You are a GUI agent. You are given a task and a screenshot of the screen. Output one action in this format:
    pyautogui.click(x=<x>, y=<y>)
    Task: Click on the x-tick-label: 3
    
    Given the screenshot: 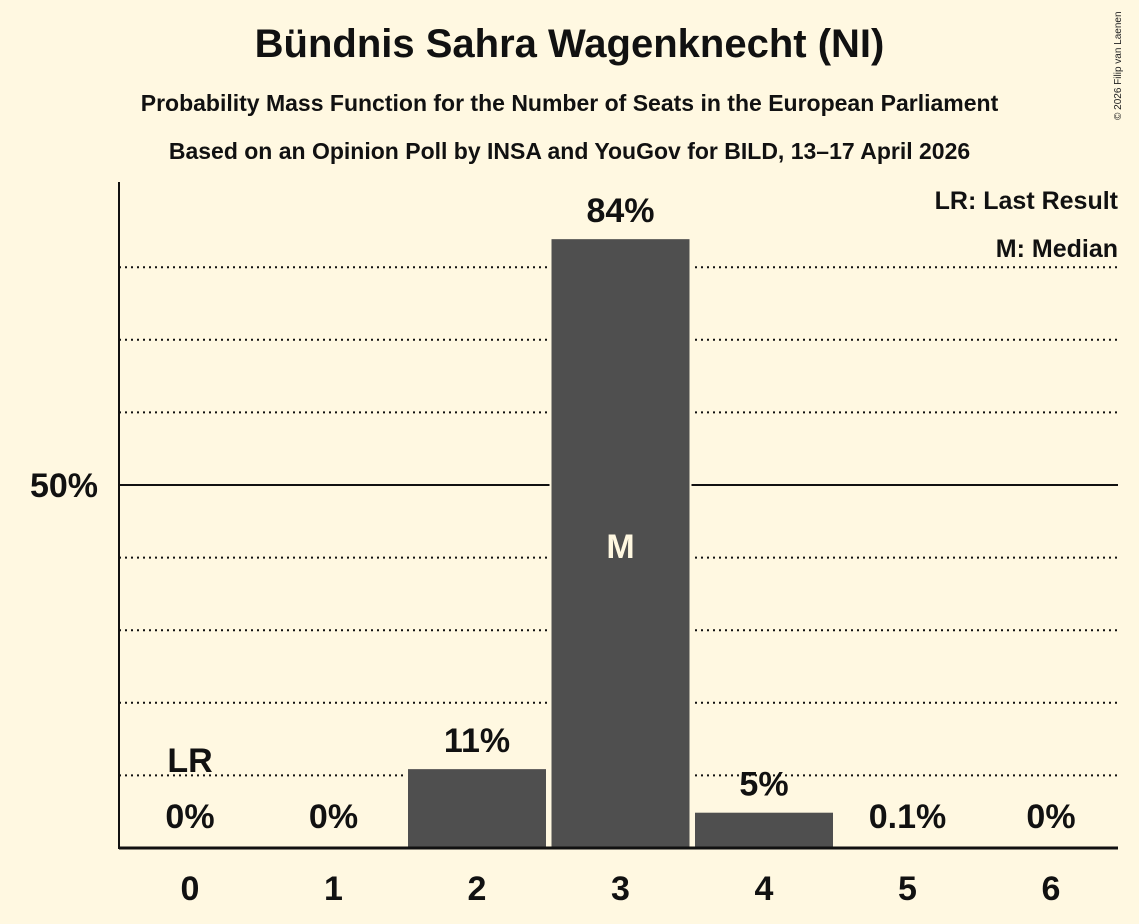 What is the action you would take?
    pyautogui.click(x=620, y=889)
    